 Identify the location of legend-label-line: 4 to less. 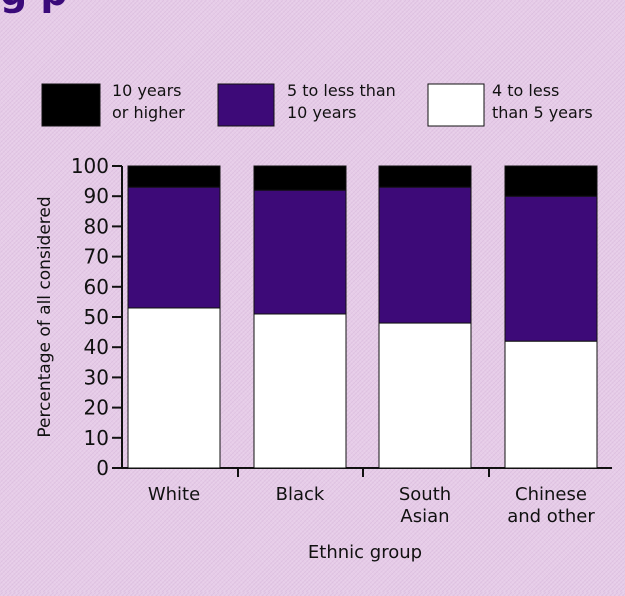
(525, 90).